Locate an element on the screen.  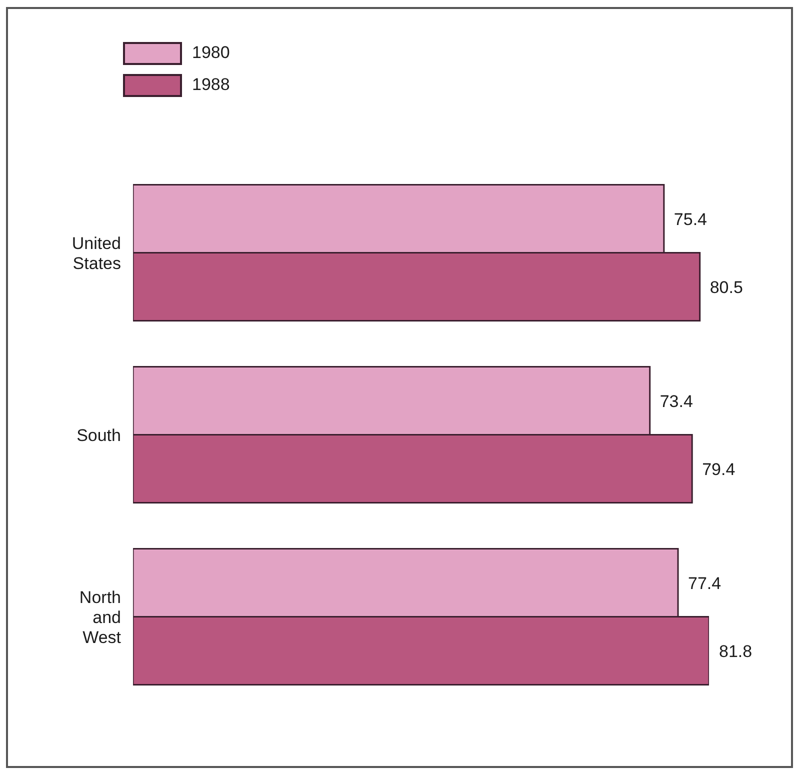
legend-label: 1980 is located at coordinates (211, 53).